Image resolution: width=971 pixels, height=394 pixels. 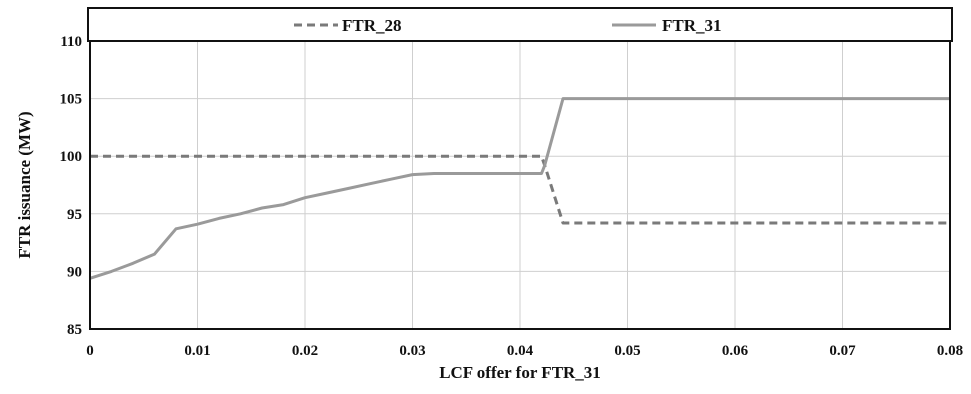 What do you see at coordinates (71, 186) in the screenshot?
I see `y-axis-ticks: 85 90 95 100 105 110` at bounding box center [71, 186].